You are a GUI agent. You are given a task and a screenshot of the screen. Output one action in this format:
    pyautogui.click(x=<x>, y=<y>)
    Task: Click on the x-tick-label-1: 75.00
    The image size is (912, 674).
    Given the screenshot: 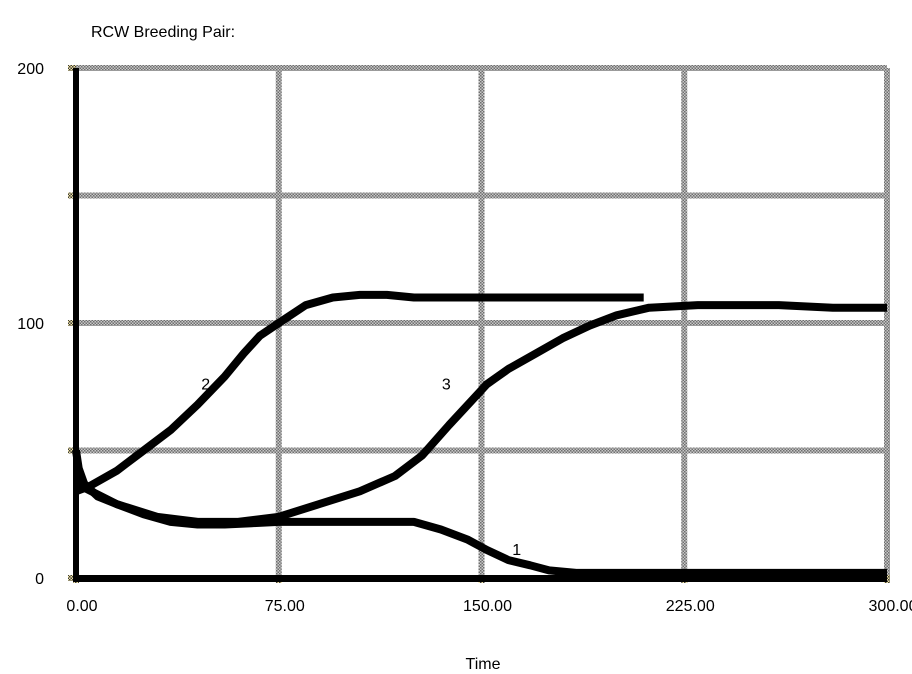 What is the action you would take?
    pyautogui.click(x=285, y=606)
    